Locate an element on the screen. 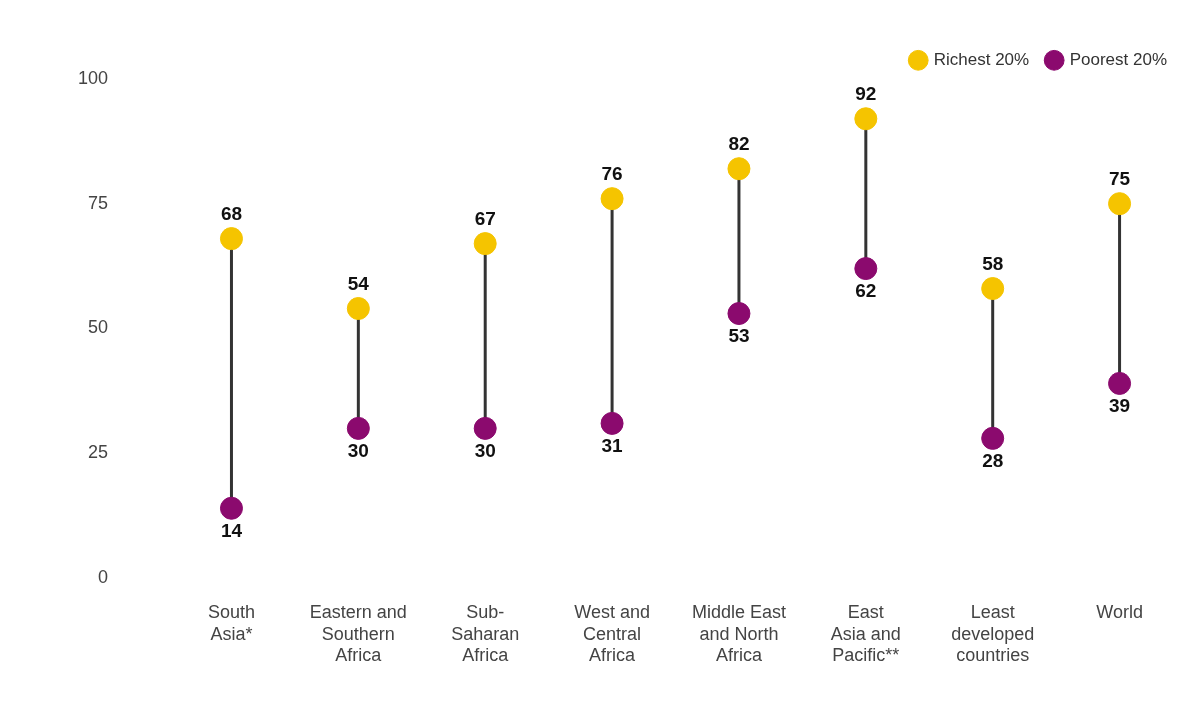  x-tick-label: World is located at coordinates (1119, 611).